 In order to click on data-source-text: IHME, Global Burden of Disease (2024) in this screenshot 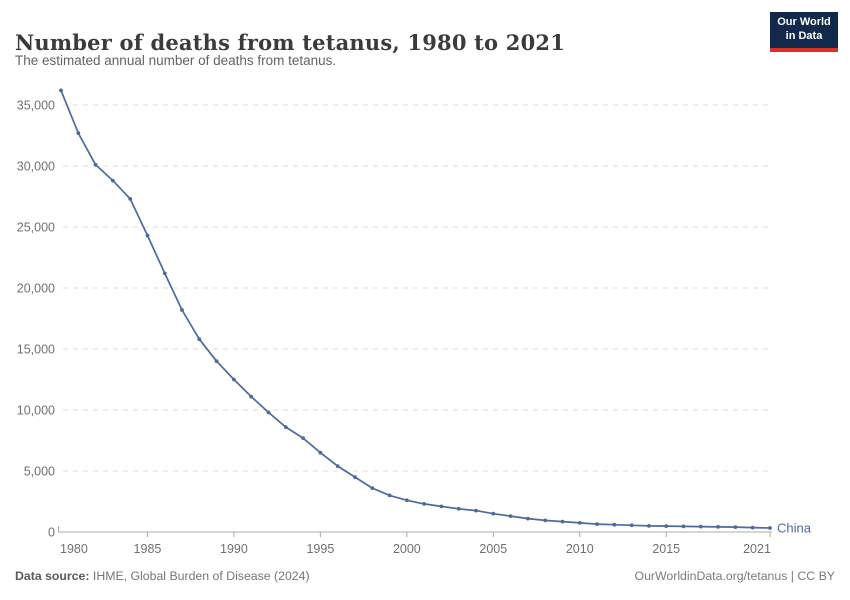, I will do `click(199, 576)`.